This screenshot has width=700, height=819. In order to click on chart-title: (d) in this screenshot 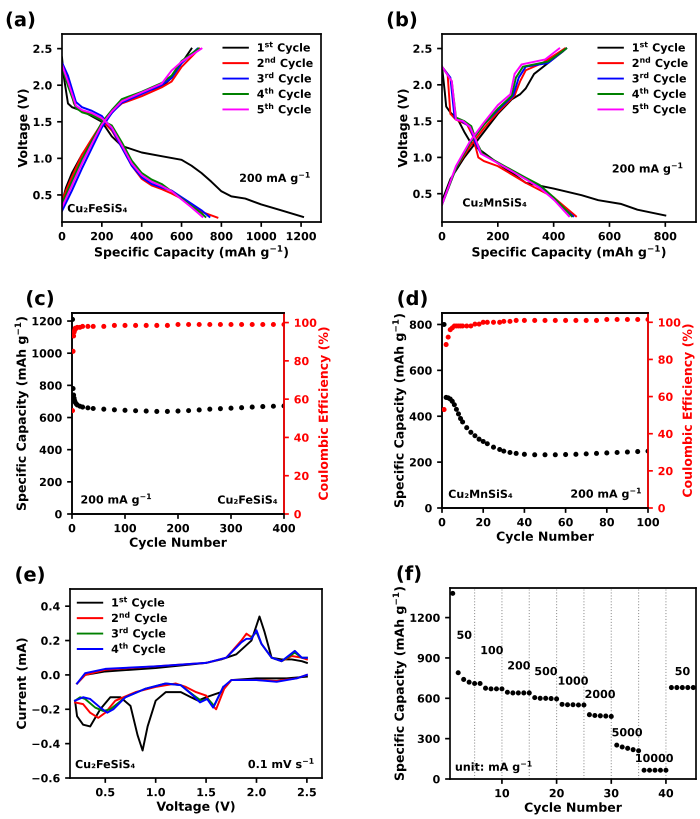, I will do `click(412, 299)`.